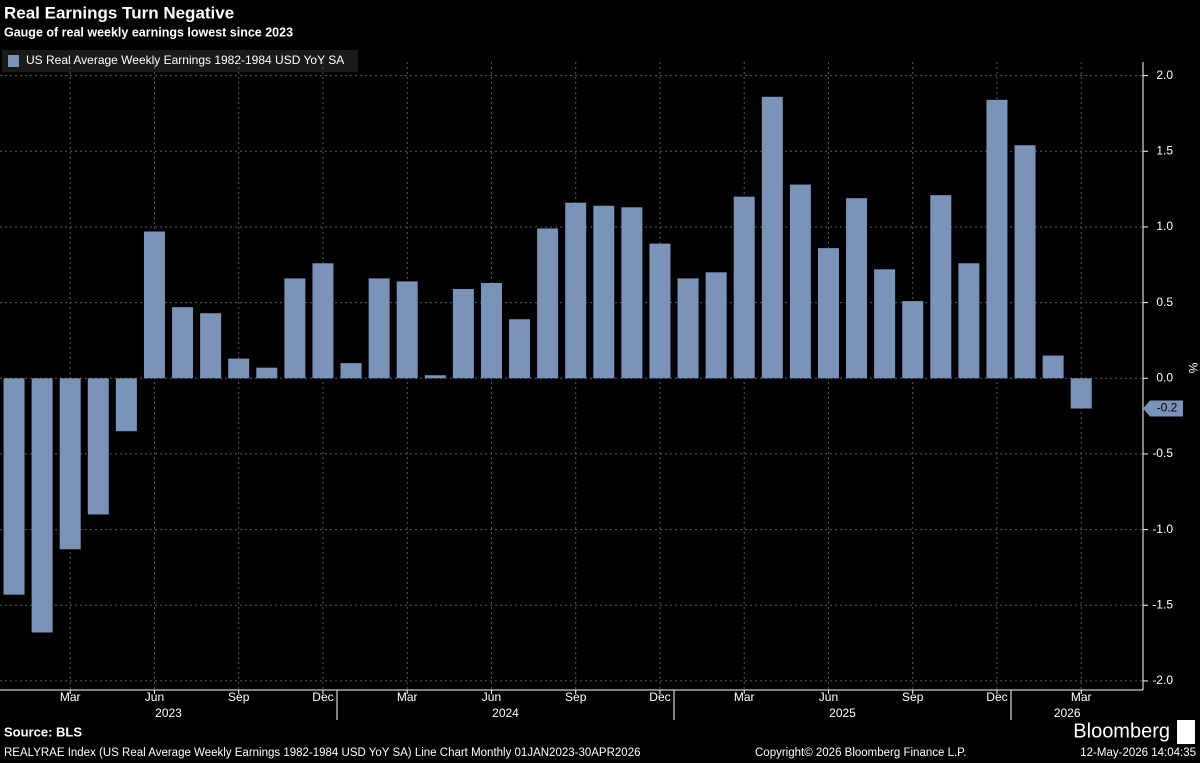 This screenshot has width=1200, height=763. Describe the element at coordinates (1162, 604) in the screenshot. I see `y-tick-label: -1.5` at that location.